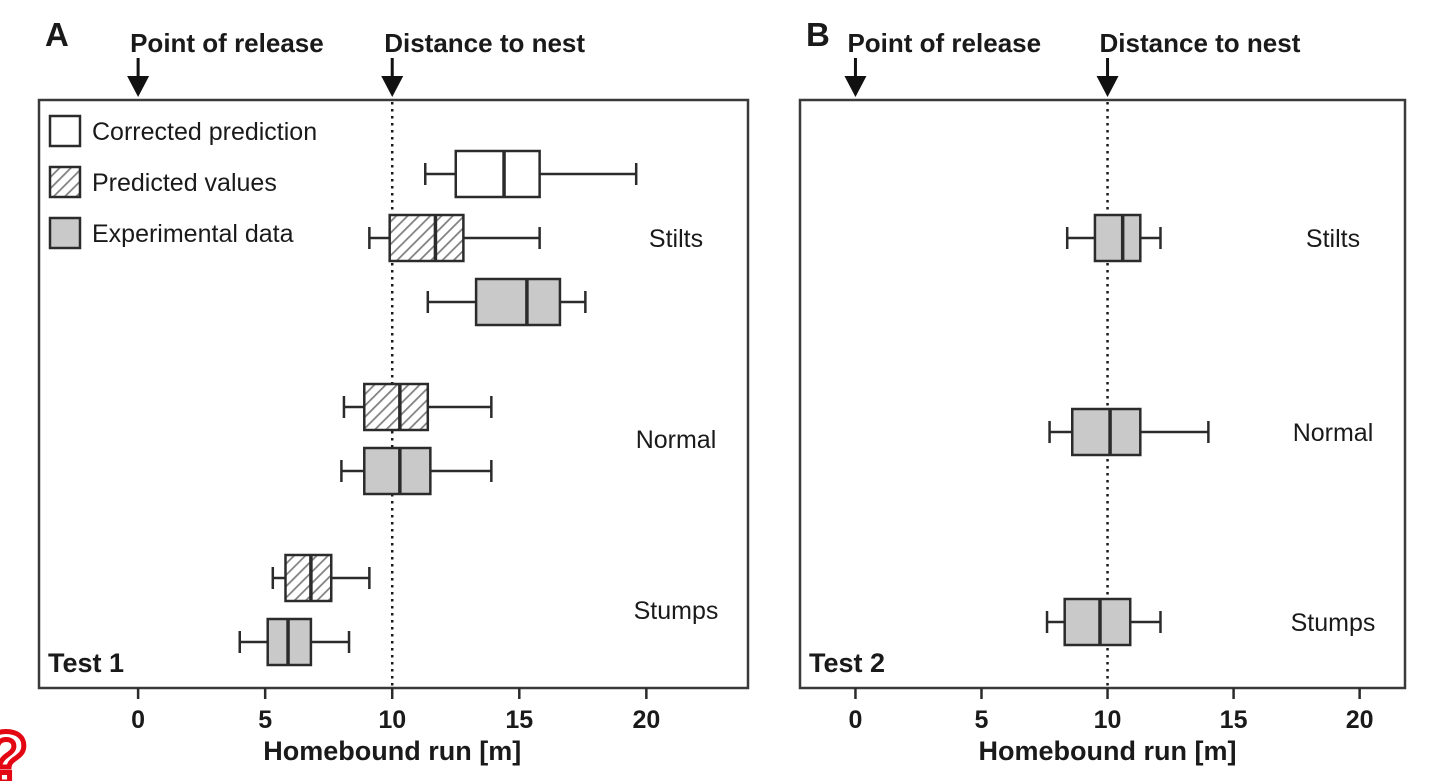 This screenshot has height=781, width=1440. What do you see at coordinates (847, 663) in the screenshot?
I see `test-label: Test 2` at bounding box center [847, 663].